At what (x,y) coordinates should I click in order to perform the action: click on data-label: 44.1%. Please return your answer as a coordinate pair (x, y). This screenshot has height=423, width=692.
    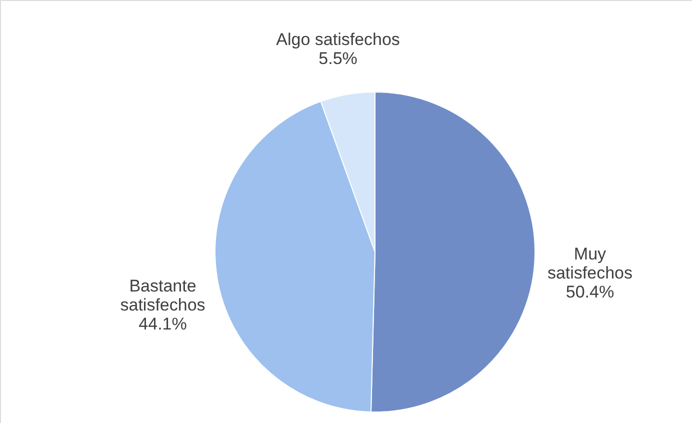
    Looking at the image, I should click on (162, 324).